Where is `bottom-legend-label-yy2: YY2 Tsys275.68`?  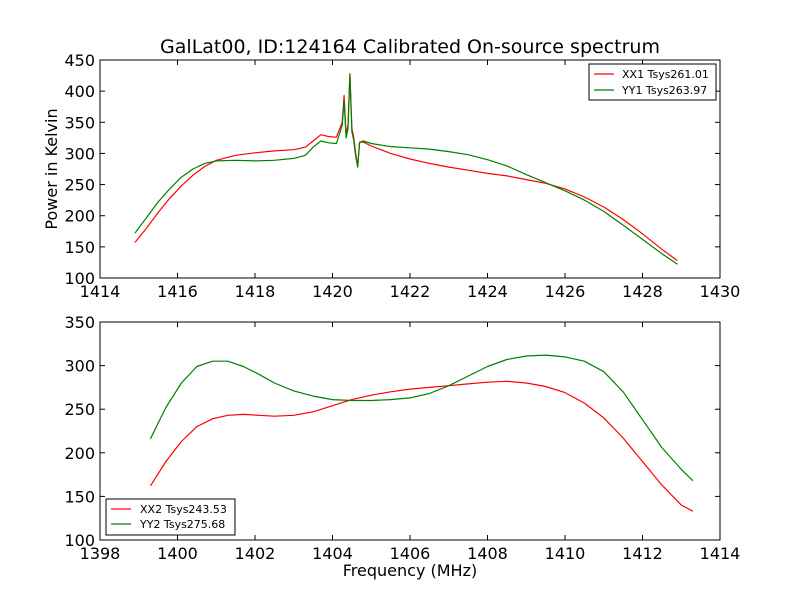
bottom-legend-label-yy2: YY2 Tsys275.68 is located at coordinates (182, 524).